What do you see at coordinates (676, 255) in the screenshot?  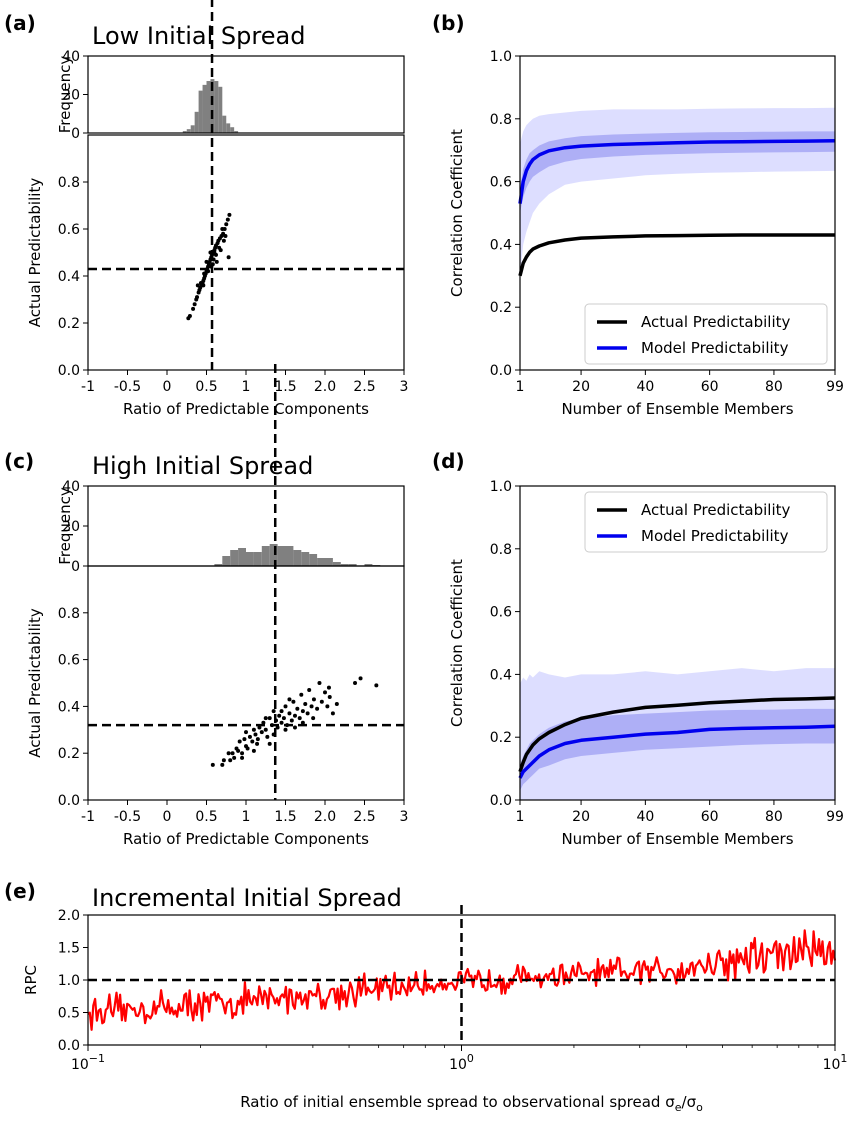 I see `b-series-actual` at bounding box center [676, 255].